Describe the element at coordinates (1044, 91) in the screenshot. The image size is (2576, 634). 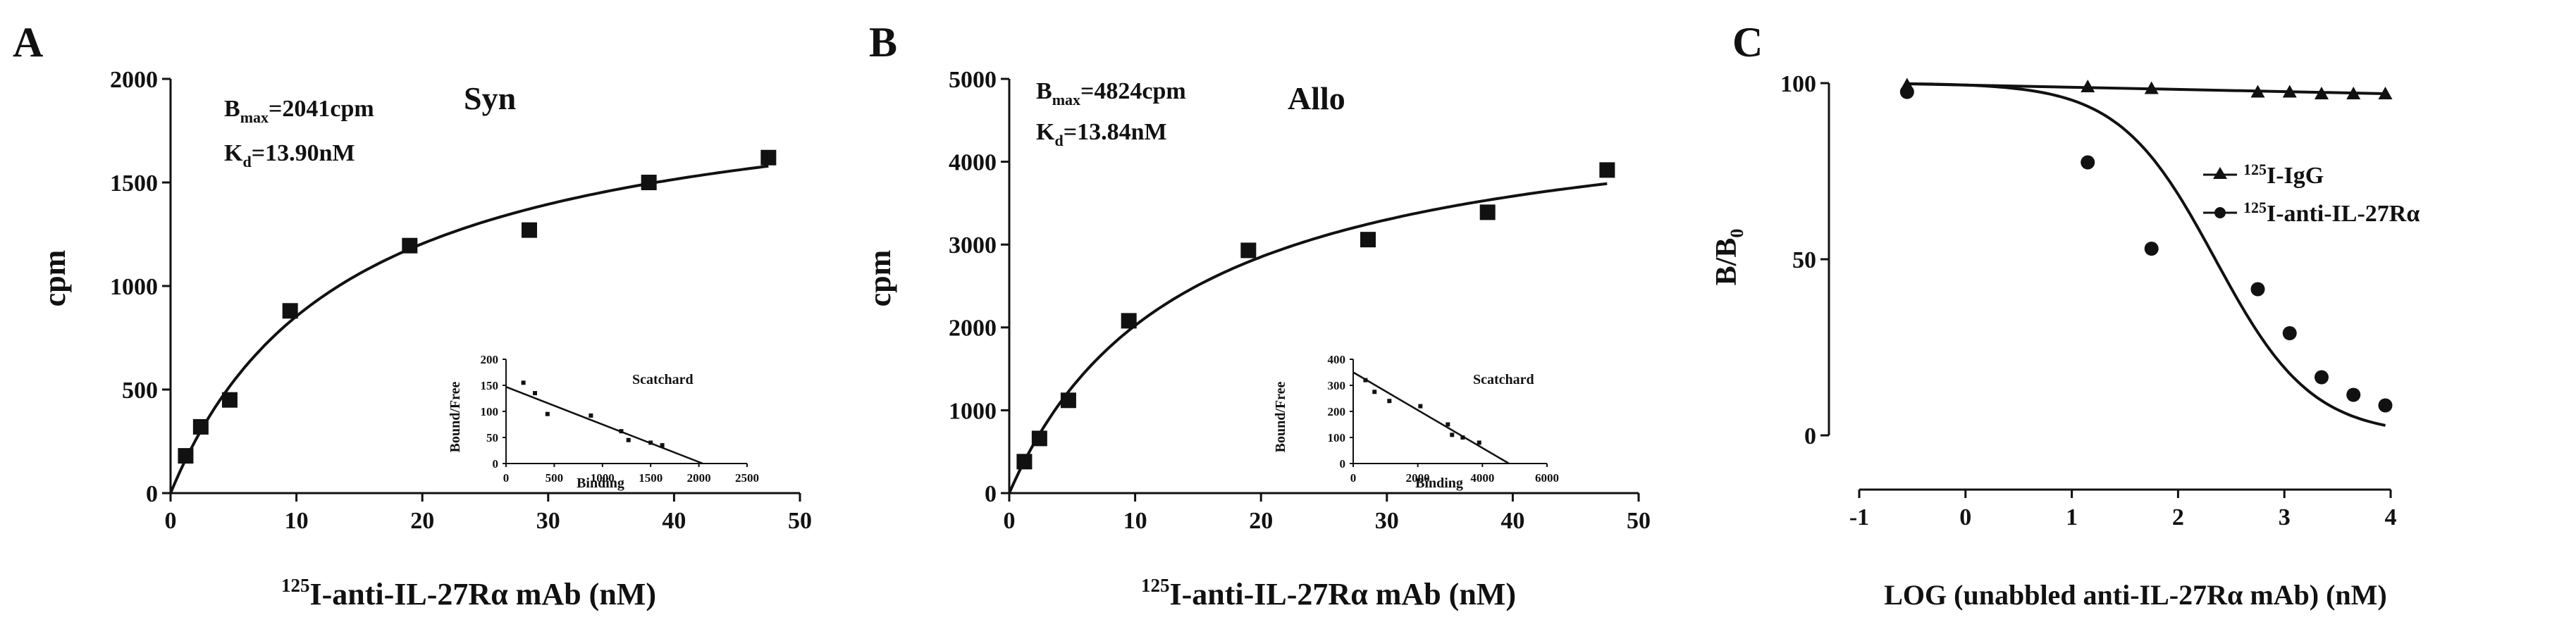
I see `panel-b-bmax-label: B` at that location.